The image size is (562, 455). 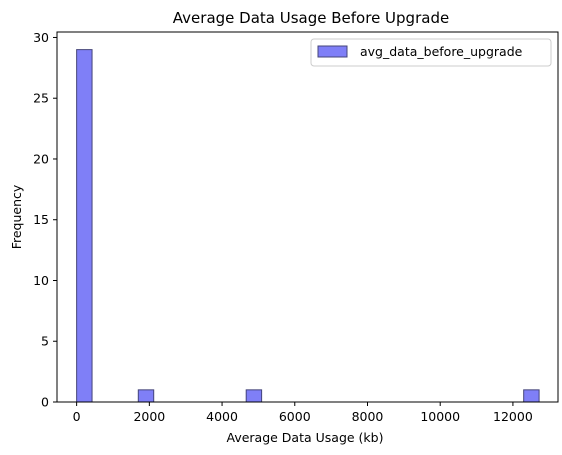 What do you see at coordinates (41, 98) in the screenshot?
I see `y-tick-label: 25` at bounding box center [41, 98].